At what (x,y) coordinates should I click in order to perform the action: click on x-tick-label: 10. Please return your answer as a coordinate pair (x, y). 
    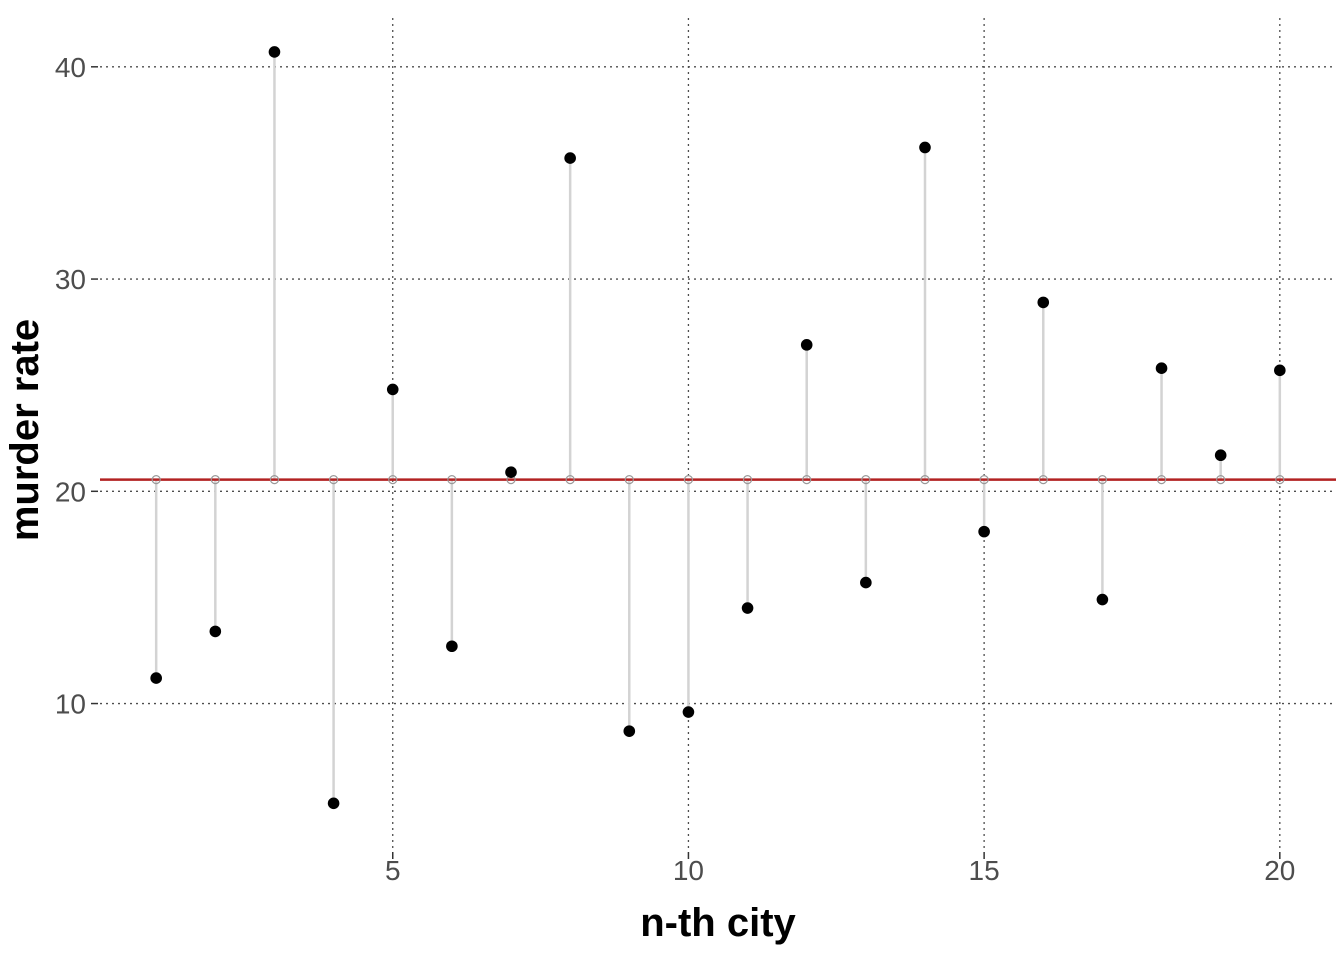
    Looking at the image, I should click on (688, 870).